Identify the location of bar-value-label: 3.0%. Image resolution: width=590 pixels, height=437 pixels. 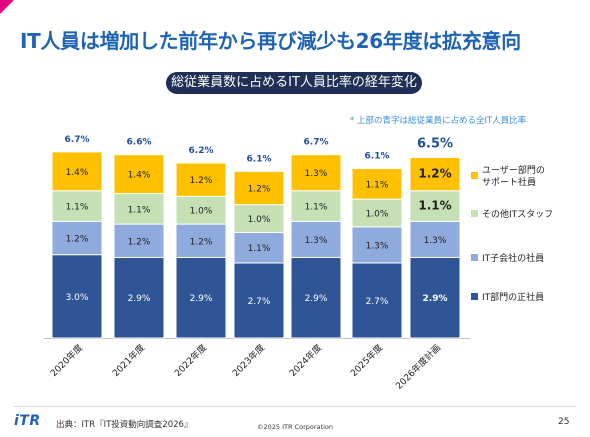
(77, 298).